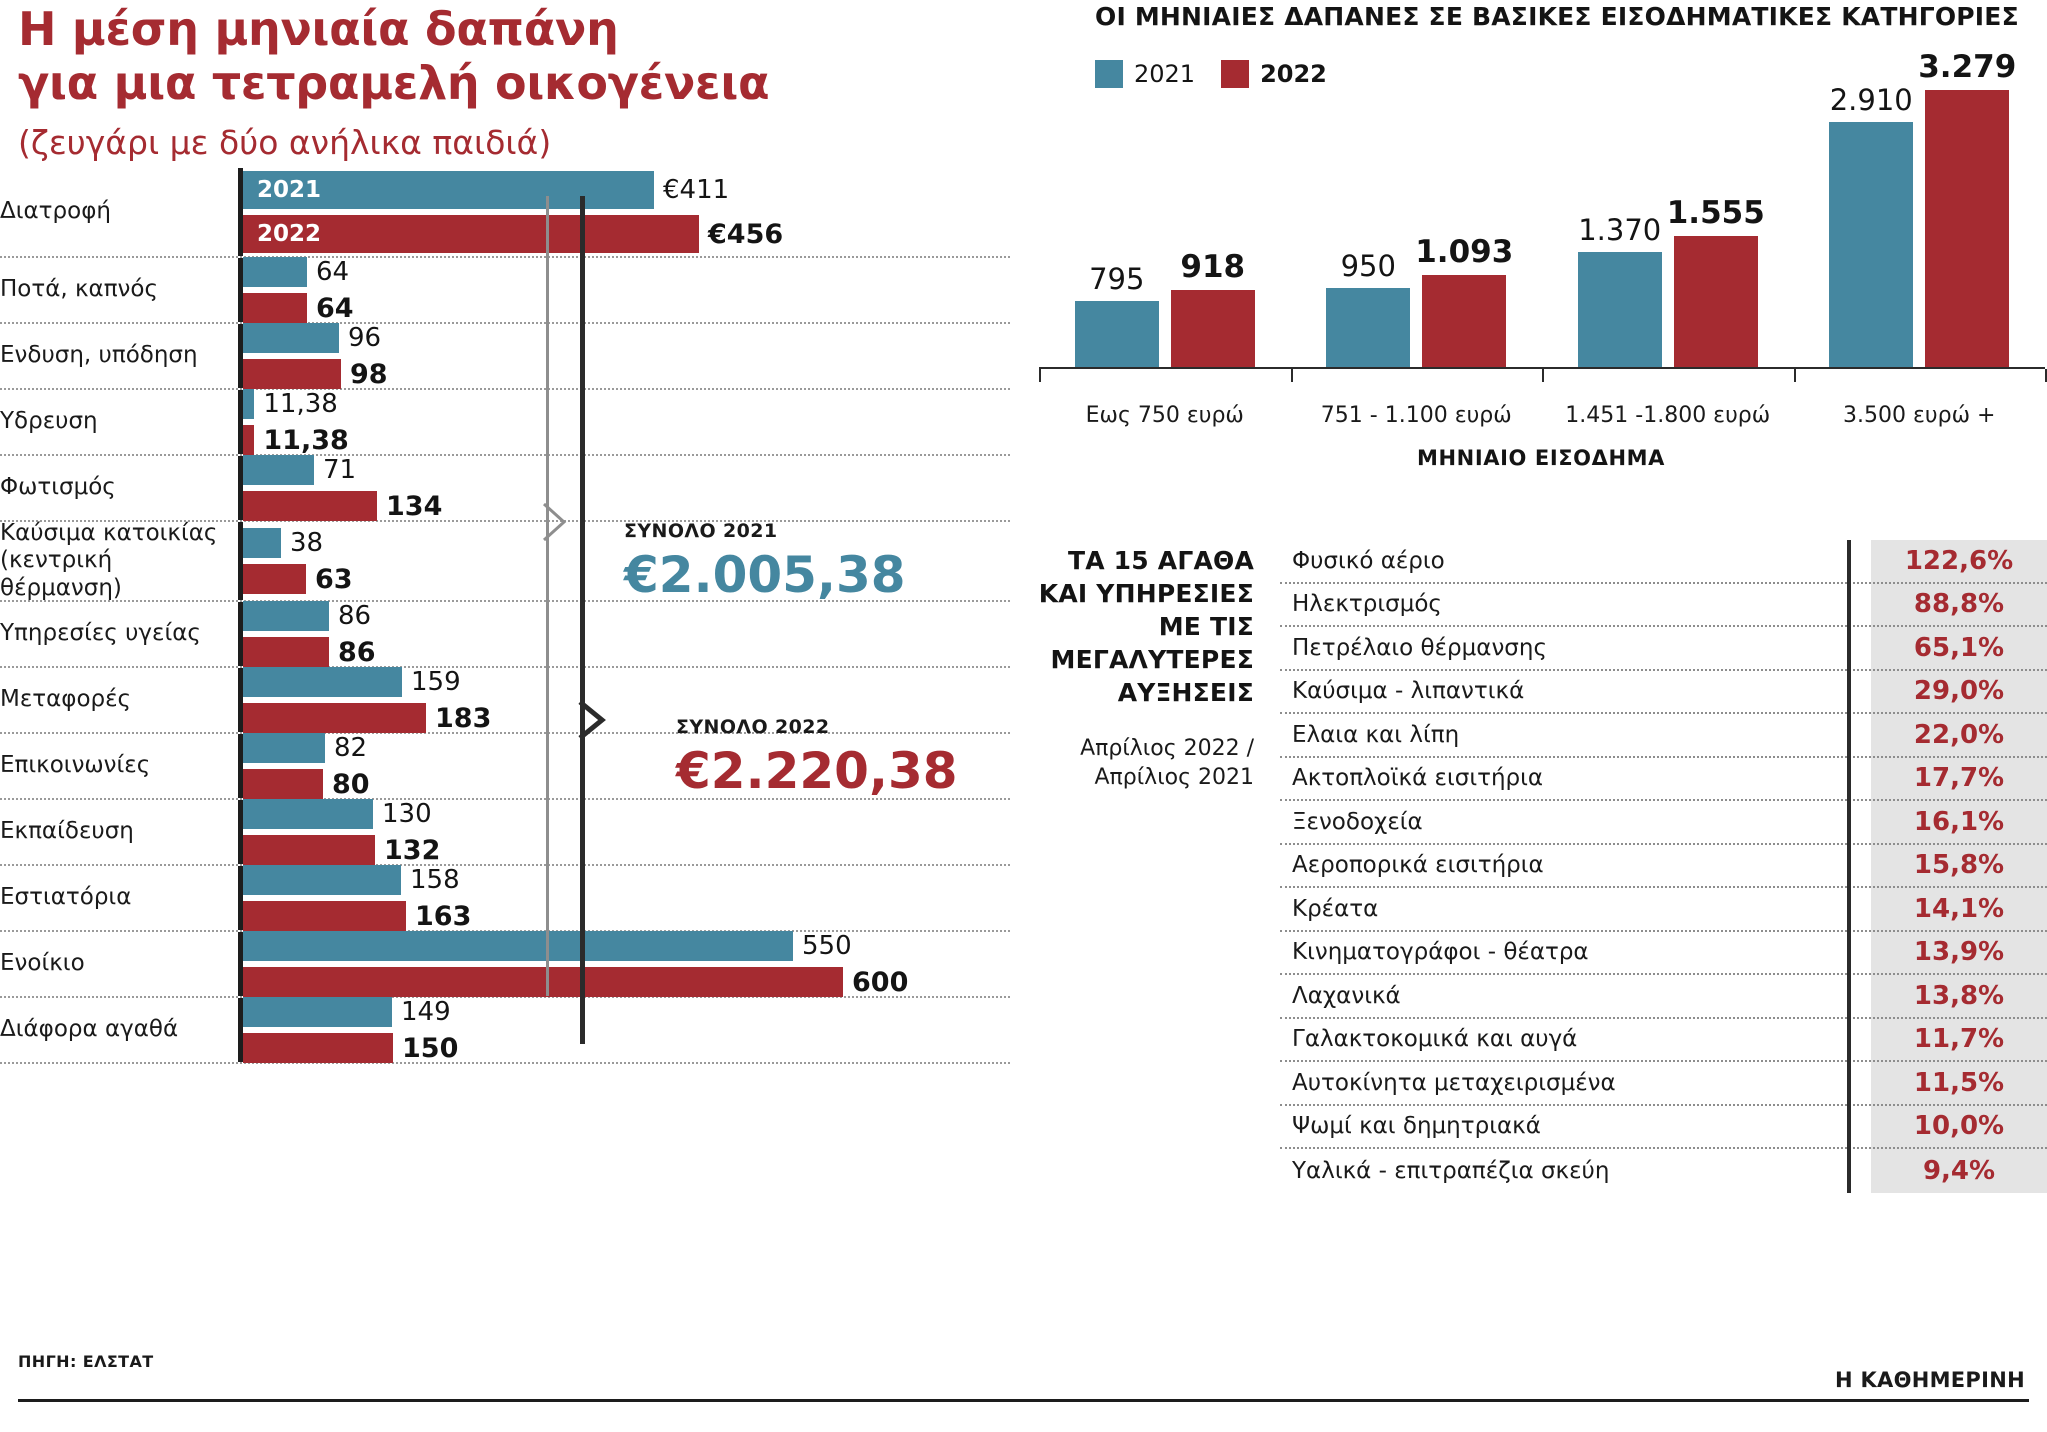 Image resolution: width=2047 pixels, height=1432 pixels. I want to click on expense-bars: 159 183, so click(624, 700).